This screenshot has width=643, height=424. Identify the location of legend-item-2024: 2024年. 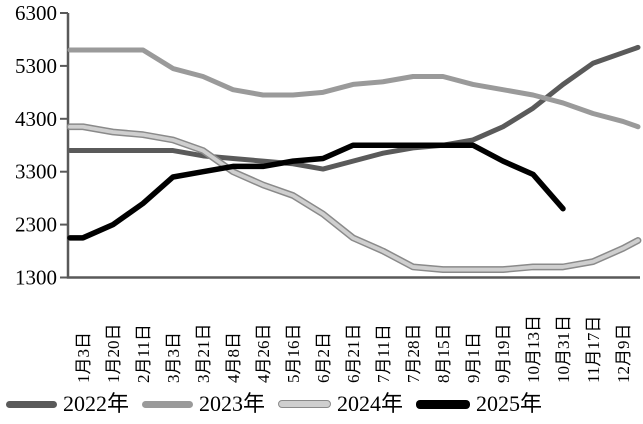
(340, 404).